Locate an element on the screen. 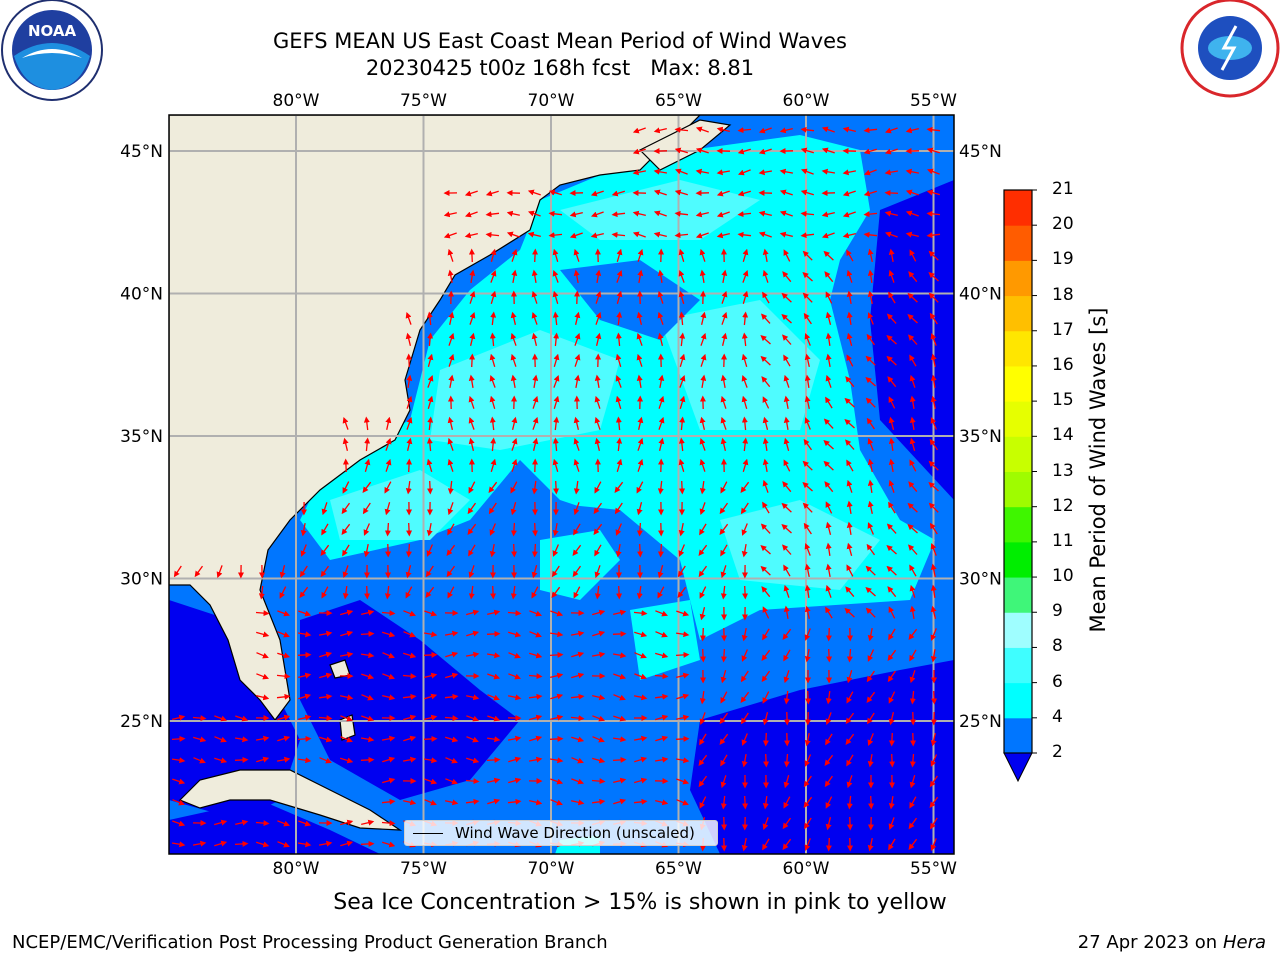 This screenshot has width=1280, height=960. footer-date: 27 Apr 2023 on Hera is located at coordinates (1172, 942).